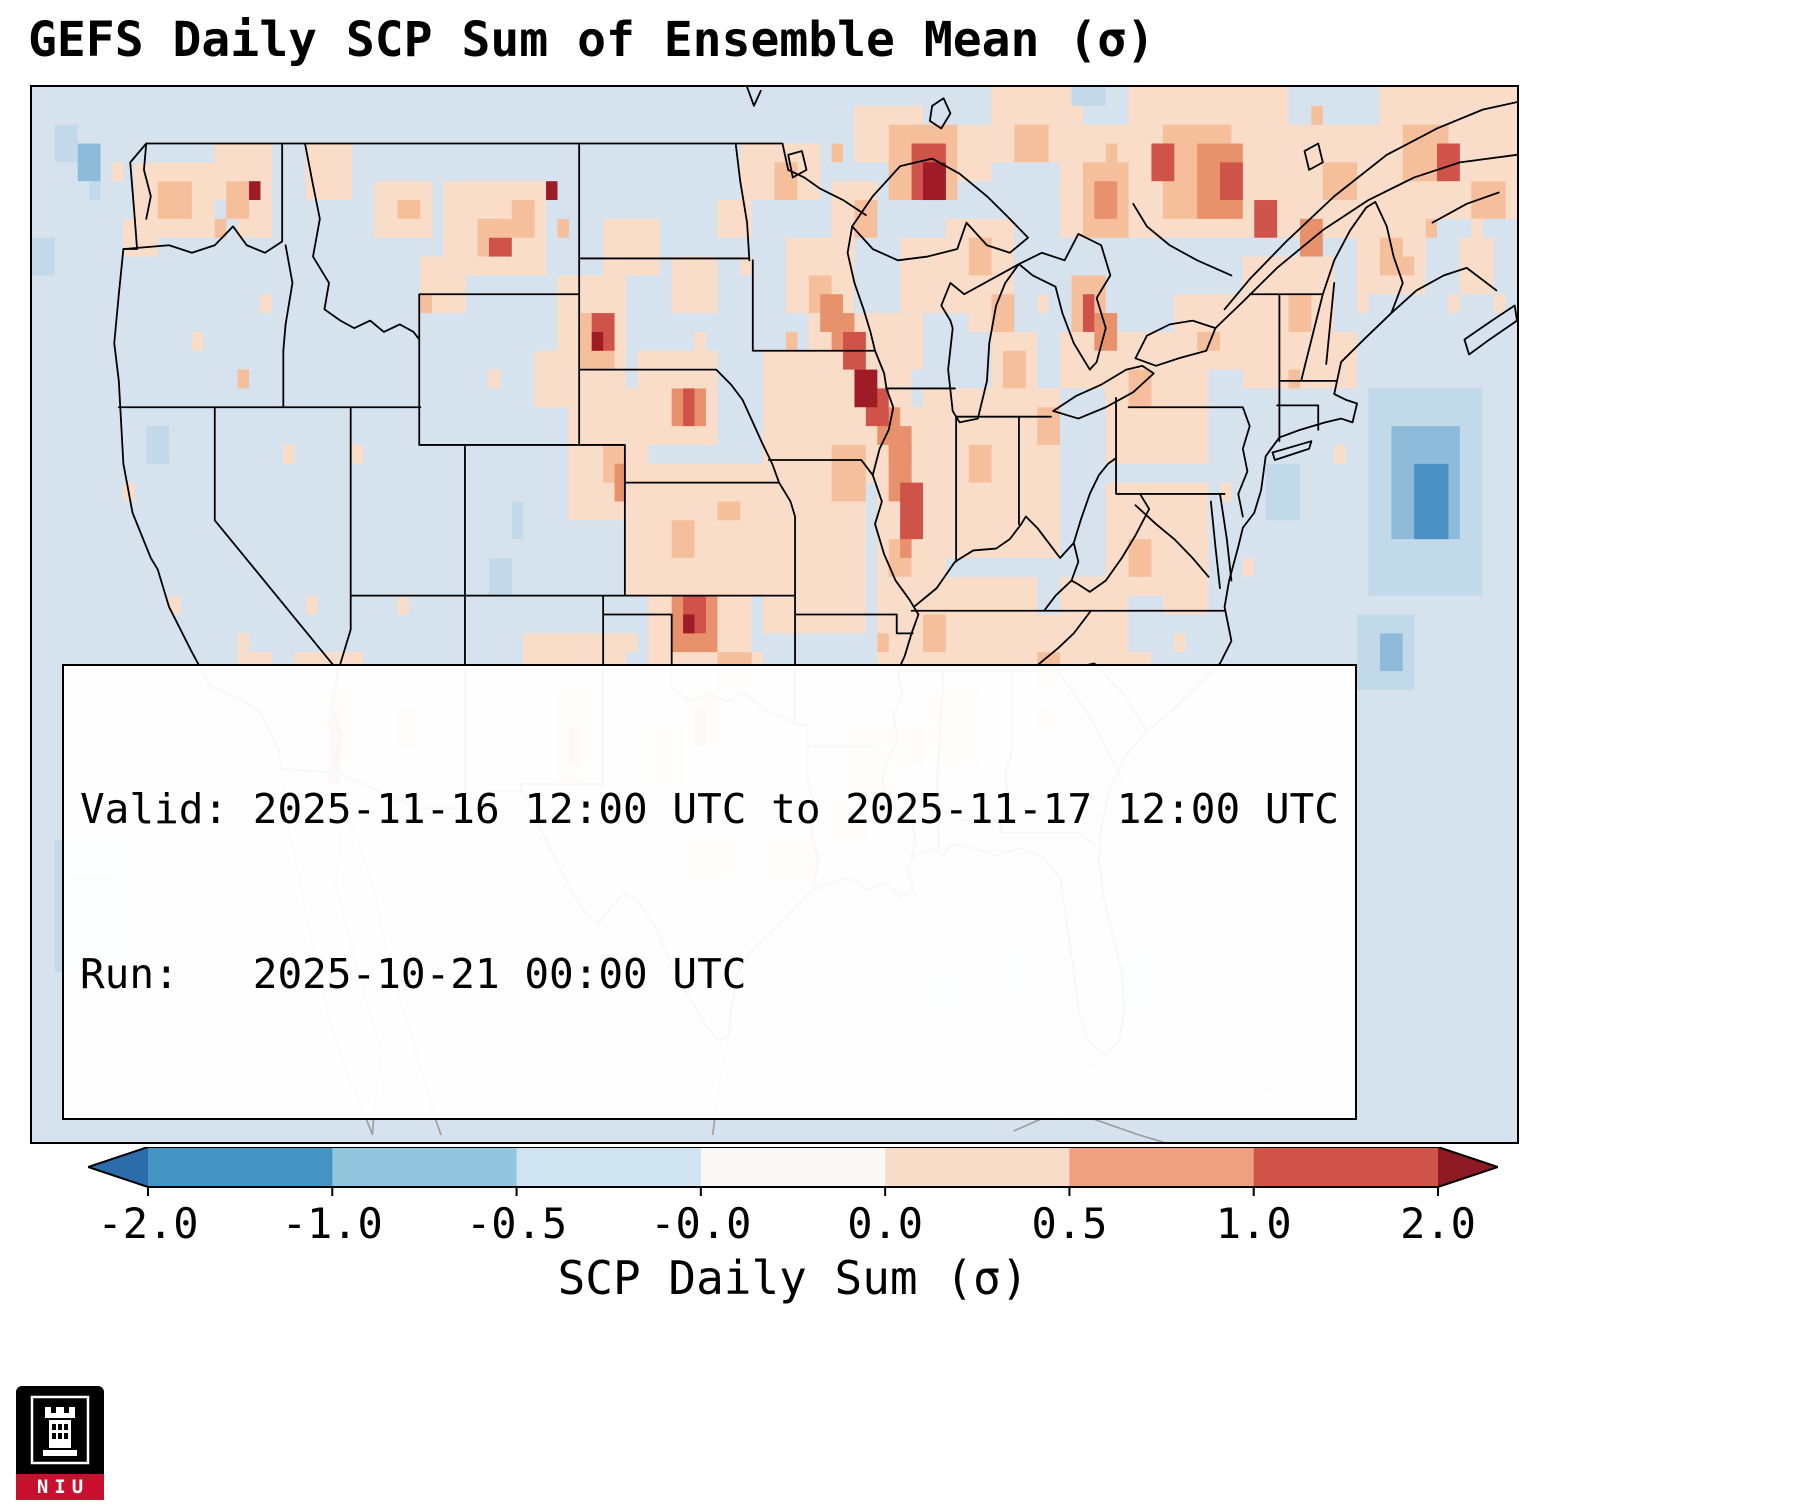 The width and height of the screenshot is (1803, 1506). I want to click on colorbar-tick-label: -0.5, so click(516, 1223).